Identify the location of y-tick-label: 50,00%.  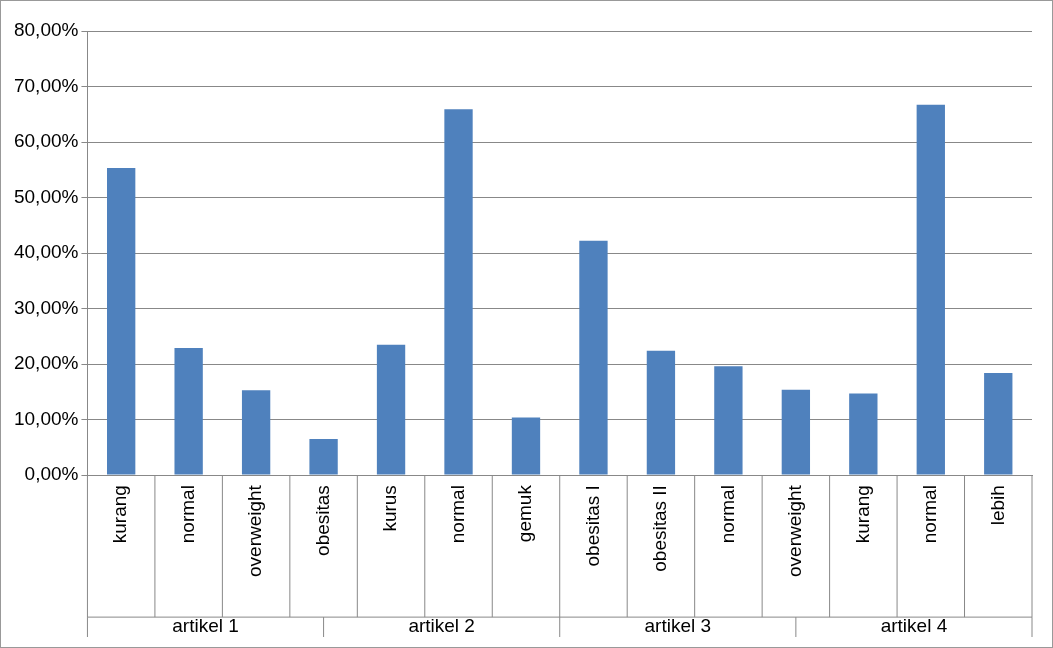
(46, 196).